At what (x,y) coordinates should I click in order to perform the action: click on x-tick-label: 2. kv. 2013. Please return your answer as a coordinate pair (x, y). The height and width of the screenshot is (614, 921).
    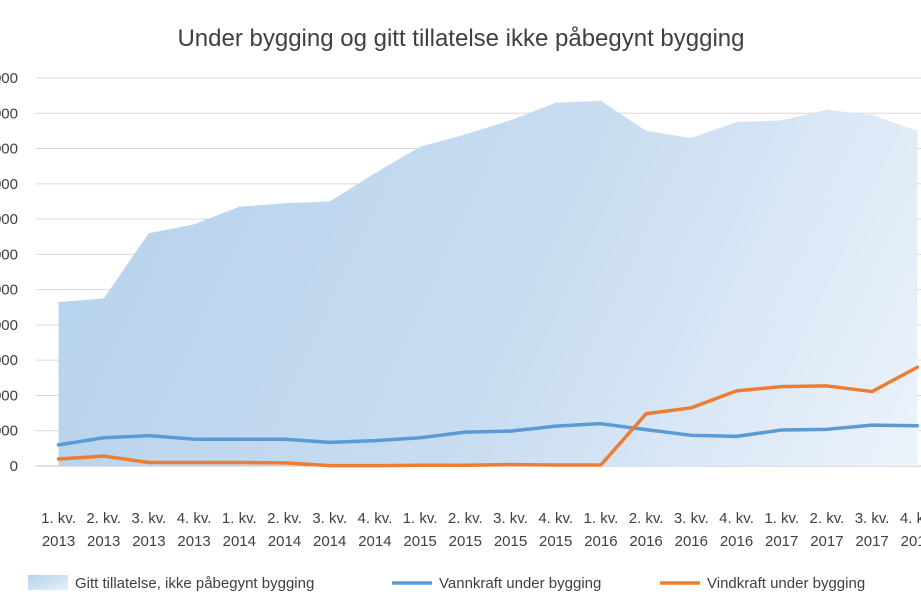
    Looking at the image, I should click on (103, 530).